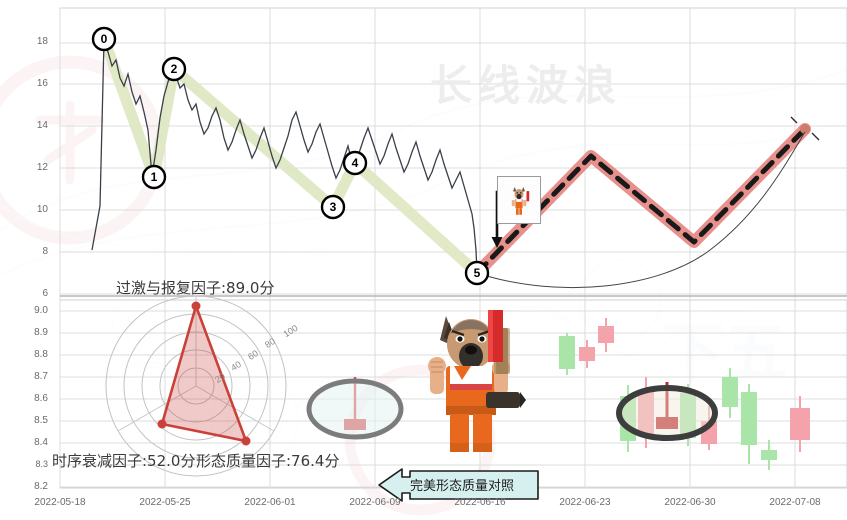  What do you see at coordinates (480, 502) in the screenshot?
I see `x-axis-label-4: 2022-06-16` at bounding box center [480, 502].